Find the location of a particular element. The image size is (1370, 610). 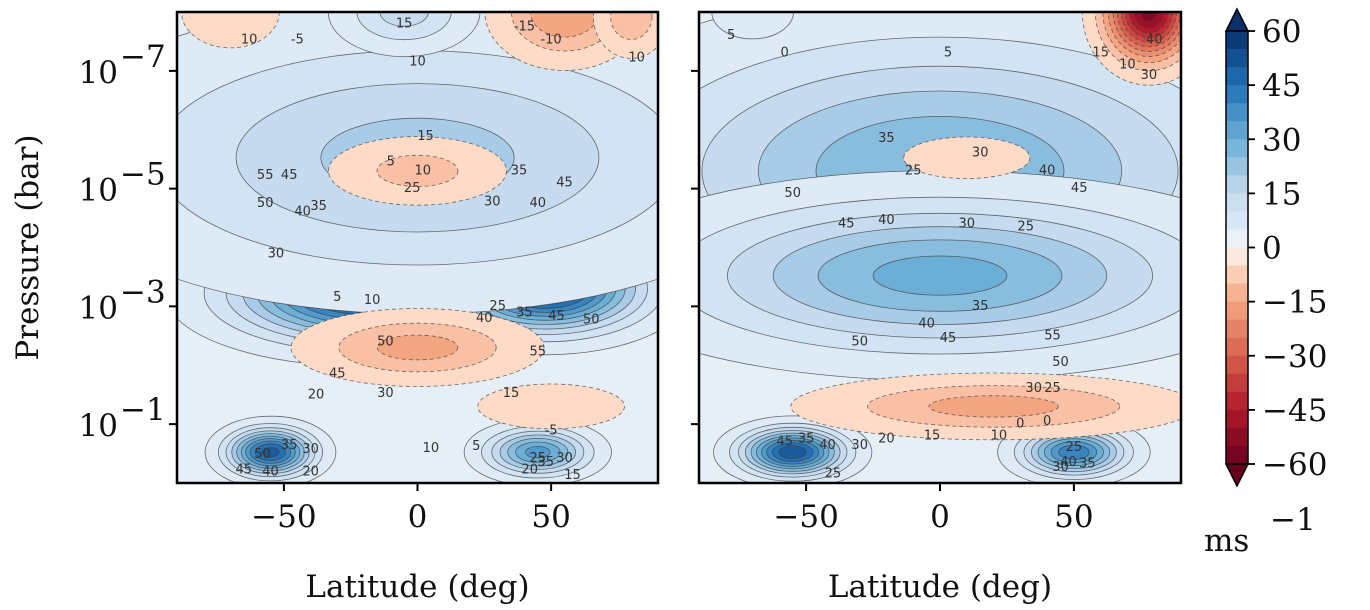

colorbar-tick-label: 15 is located at coordinates (1281, 194).